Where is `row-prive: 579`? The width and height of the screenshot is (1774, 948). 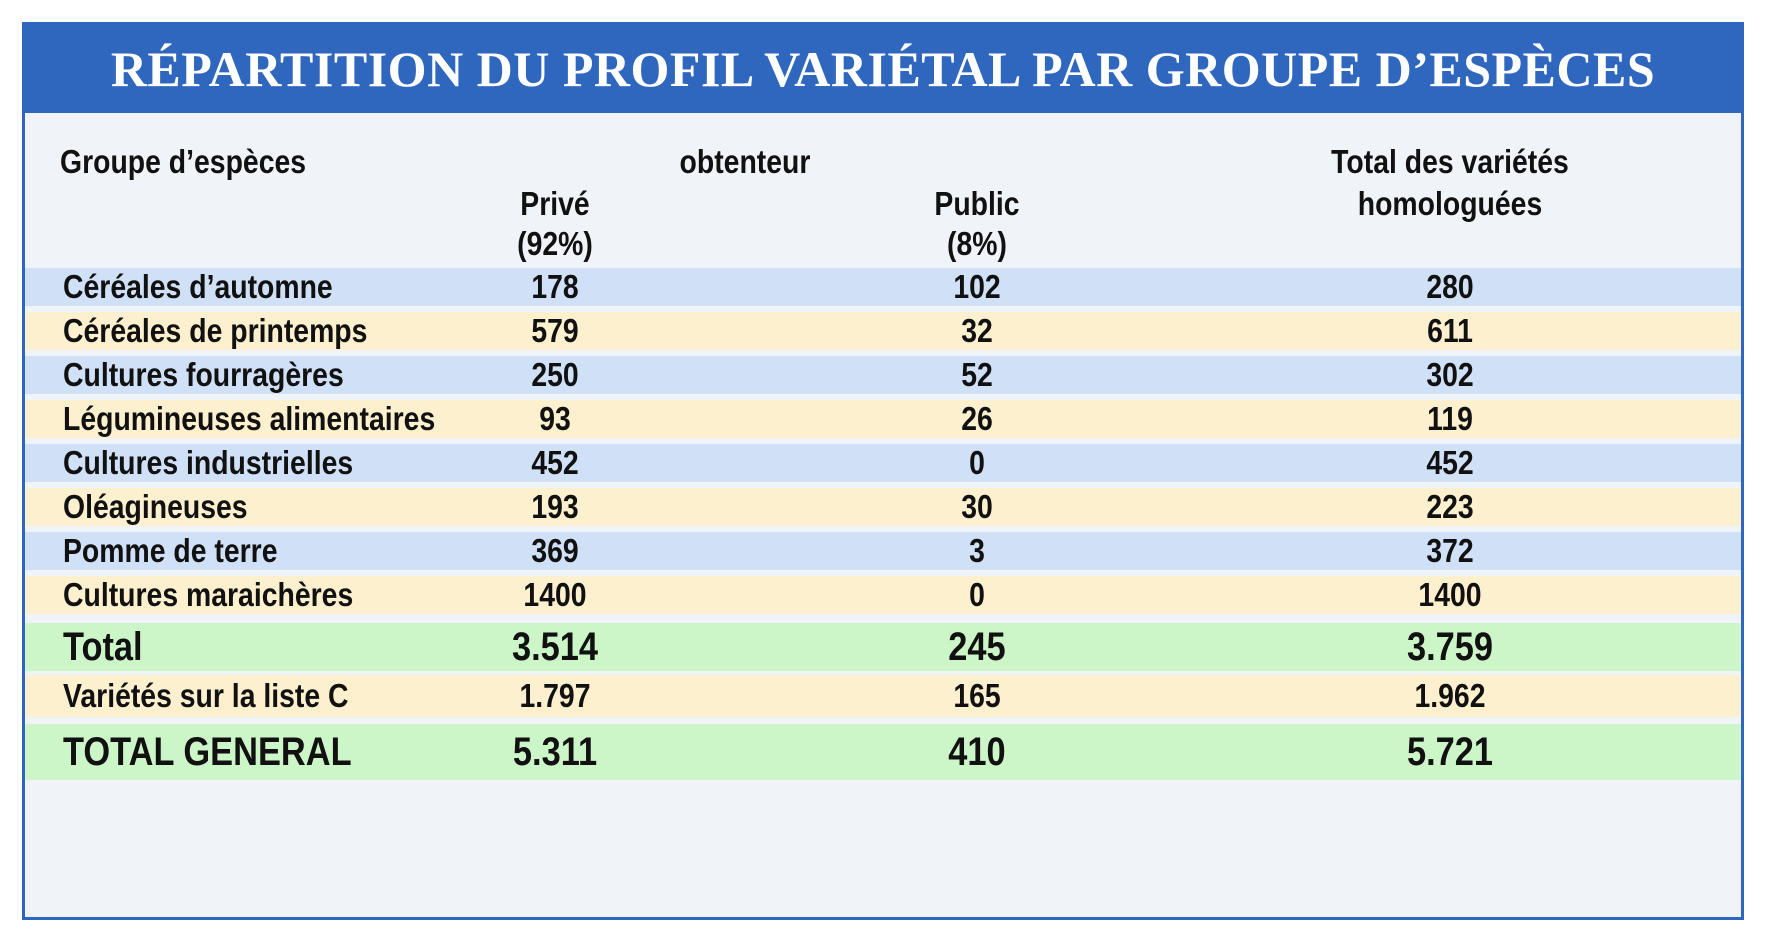 row-prive: 579 is located at coordinates (555, 330).